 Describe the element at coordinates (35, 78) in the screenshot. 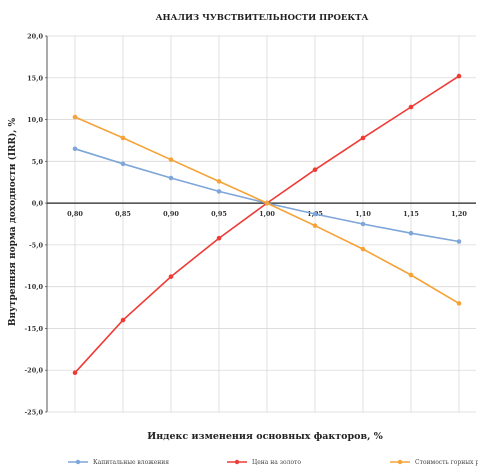

I see `y-tick-label: 15,0` at that location.